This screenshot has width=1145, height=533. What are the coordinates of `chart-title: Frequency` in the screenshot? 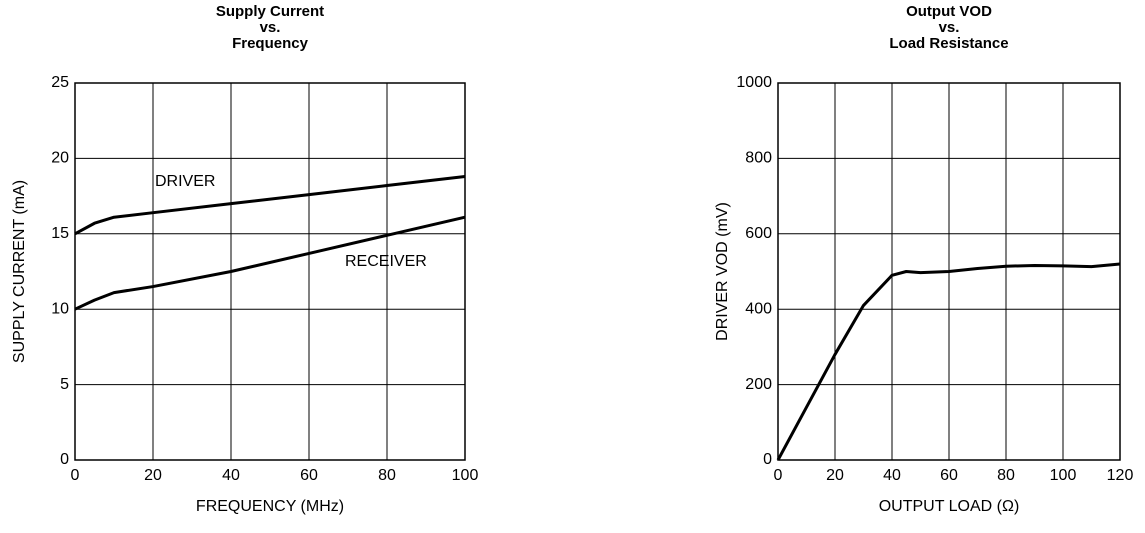 It's located at (270, 43).